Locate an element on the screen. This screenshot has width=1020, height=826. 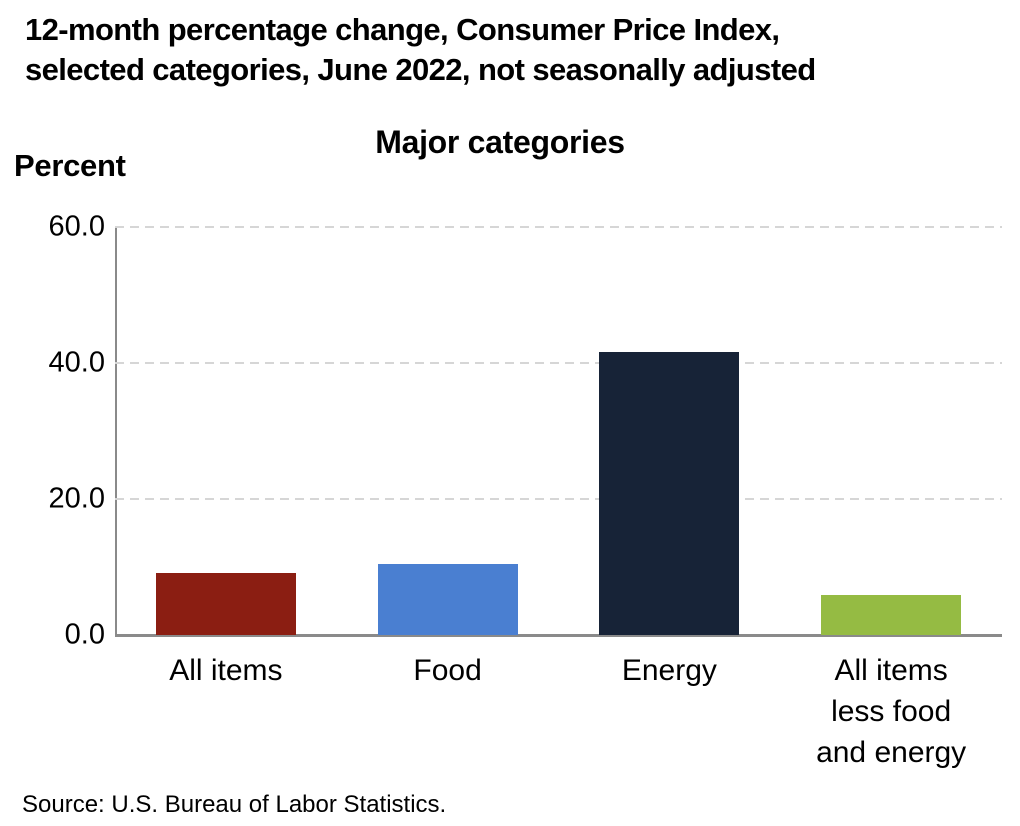
y-tick-label-40.0: 40.0 is located at coordinates (76, 362).